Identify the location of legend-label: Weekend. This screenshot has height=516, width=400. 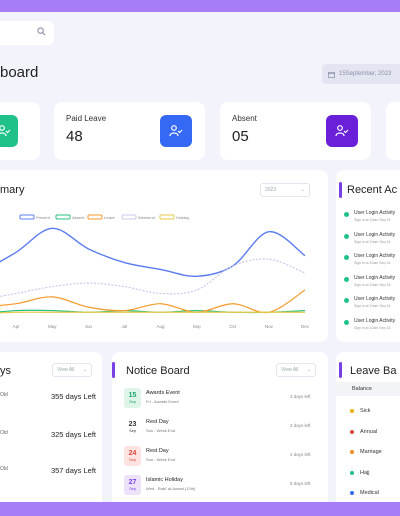
(146, 217).